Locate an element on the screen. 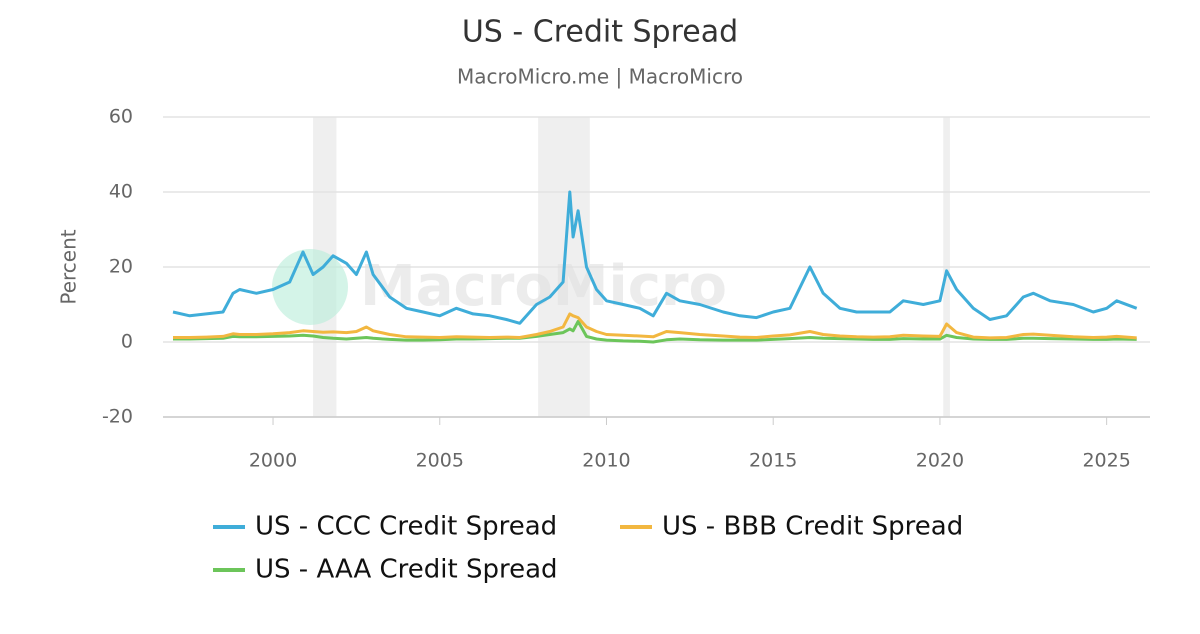 The height and width of the screenshot is (634, 1200). x-tick-label: 2025 is located at coordinates (1106, 461).